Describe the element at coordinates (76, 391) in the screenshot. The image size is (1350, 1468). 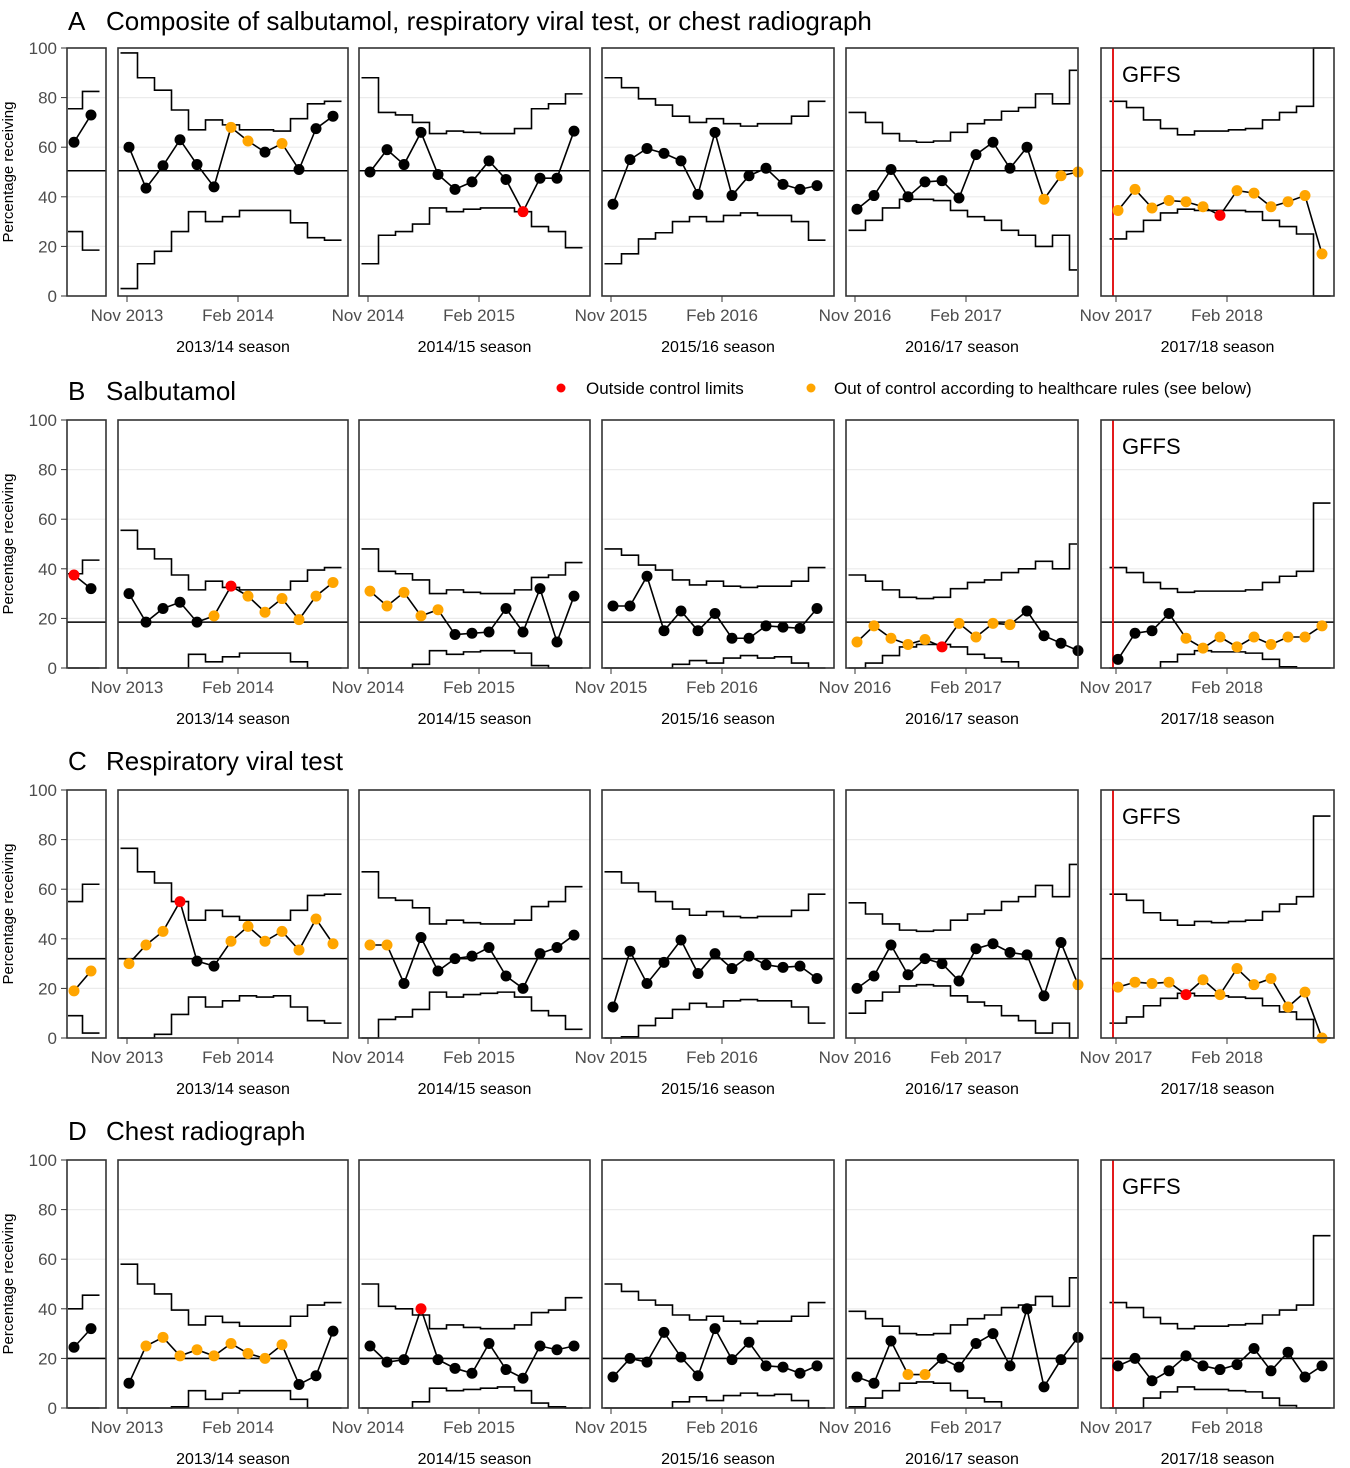
I see `panel-letter: B` at that location.